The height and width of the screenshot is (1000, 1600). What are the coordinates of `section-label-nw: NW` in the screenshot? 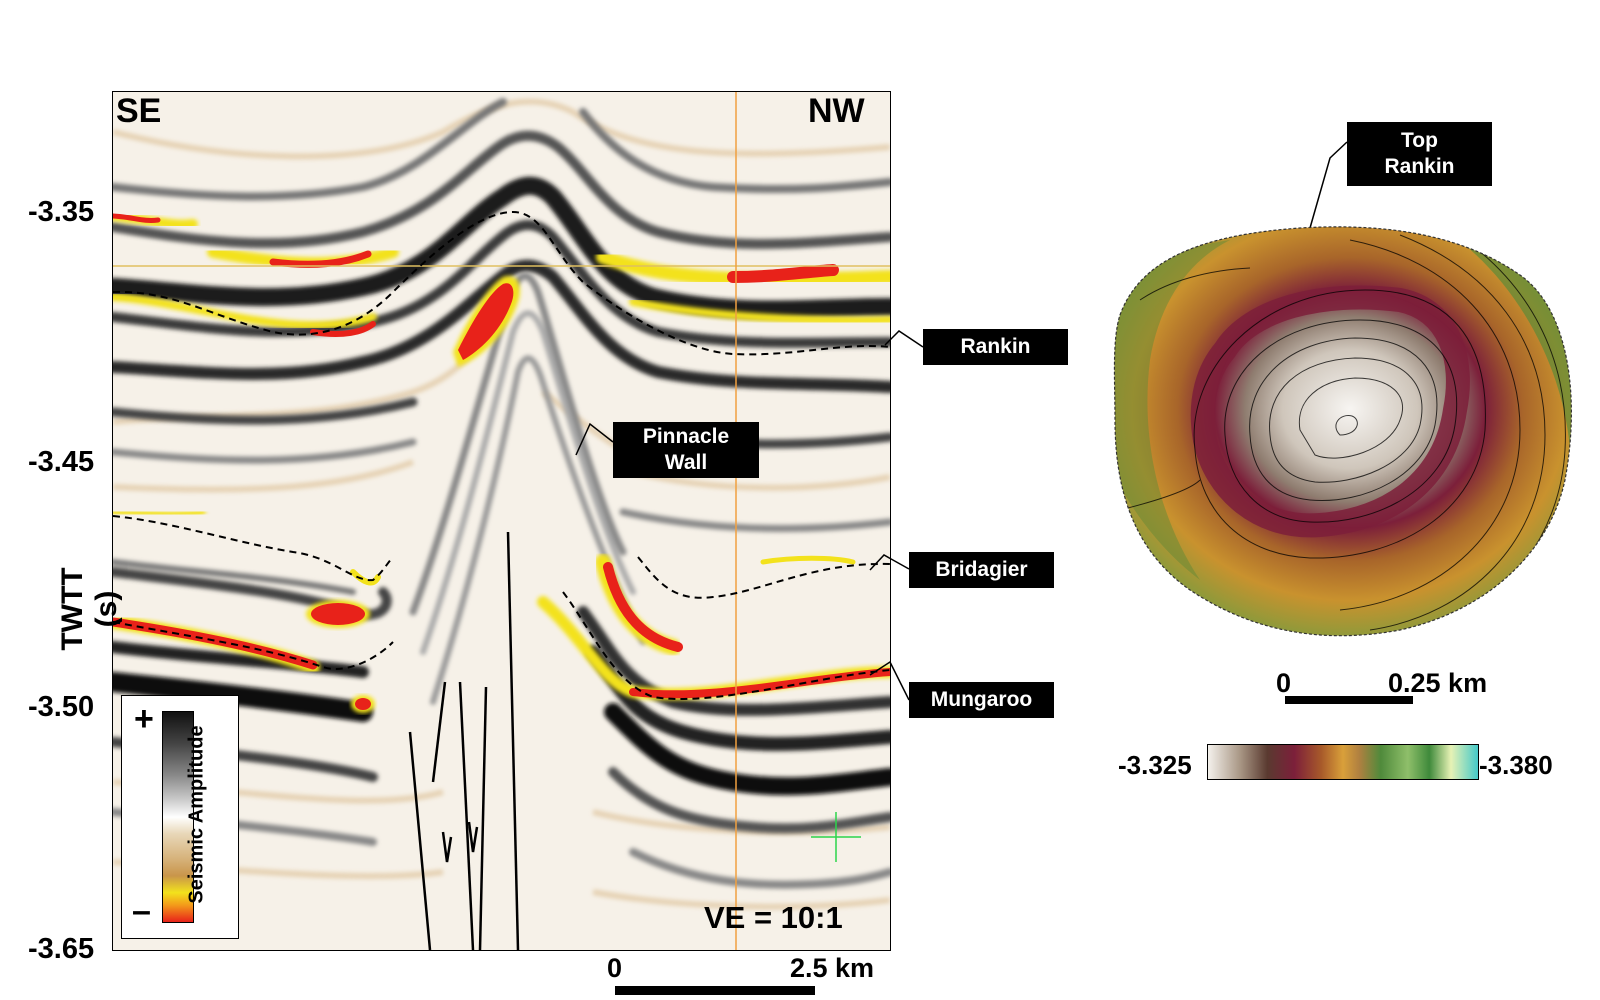 It's located at (836, 111).